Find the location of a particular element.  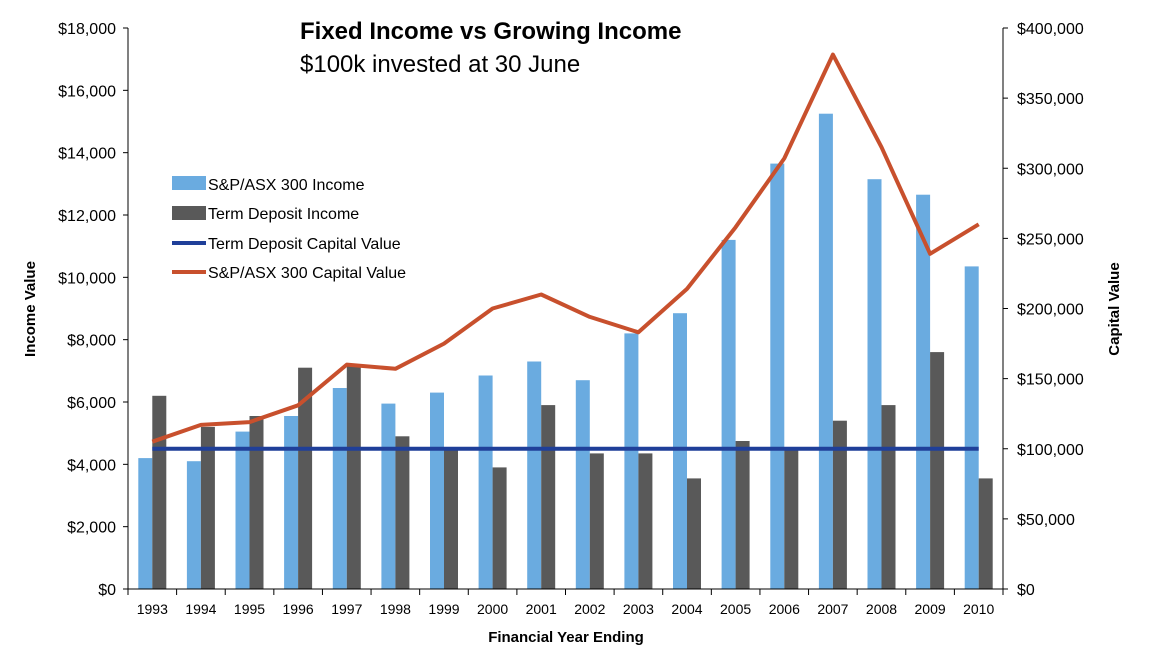

bar-td-income-2002 is located at coordinates (596, 521).